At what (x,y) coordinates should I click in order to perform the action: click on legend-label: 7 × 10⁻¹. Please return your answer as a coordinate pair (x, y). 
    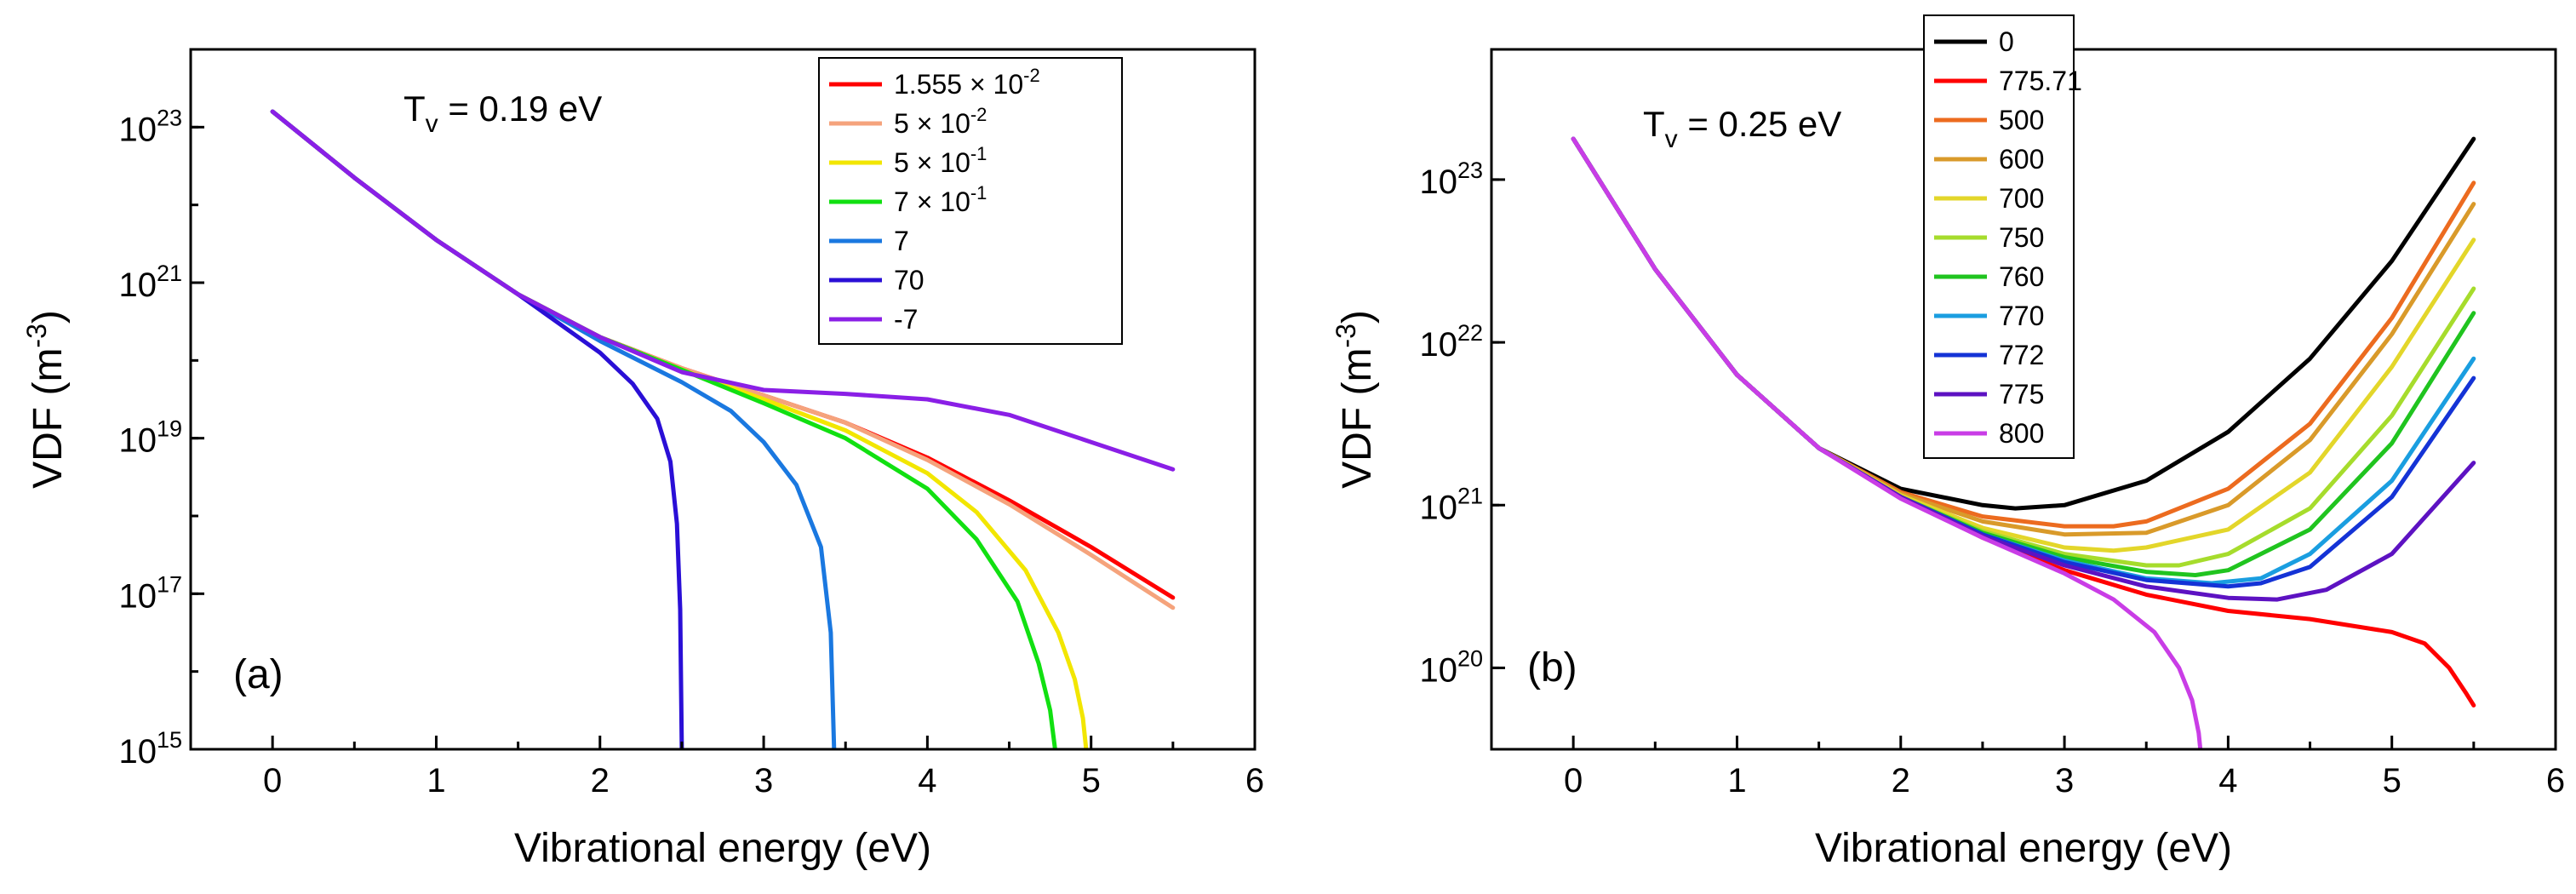
    Looking at the image, I should click on (941, 199).